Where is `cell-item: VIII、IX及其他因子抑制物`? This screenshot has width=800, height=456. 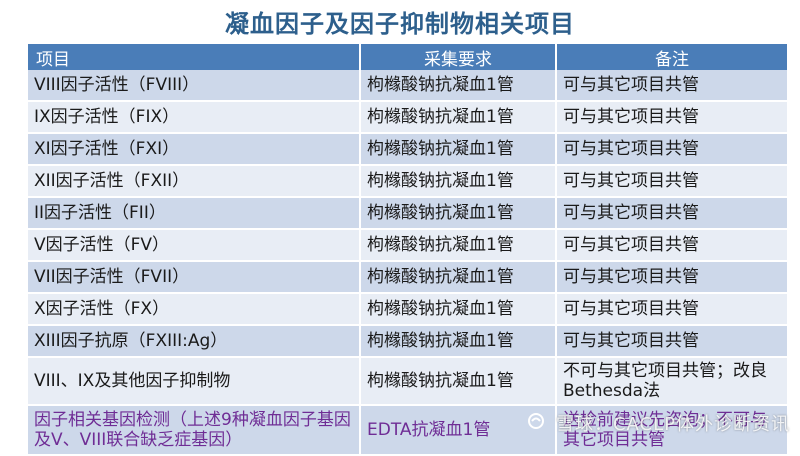 cell-item: VIII、IX及其他因子抑制物 is located at coordinates (194, 381).